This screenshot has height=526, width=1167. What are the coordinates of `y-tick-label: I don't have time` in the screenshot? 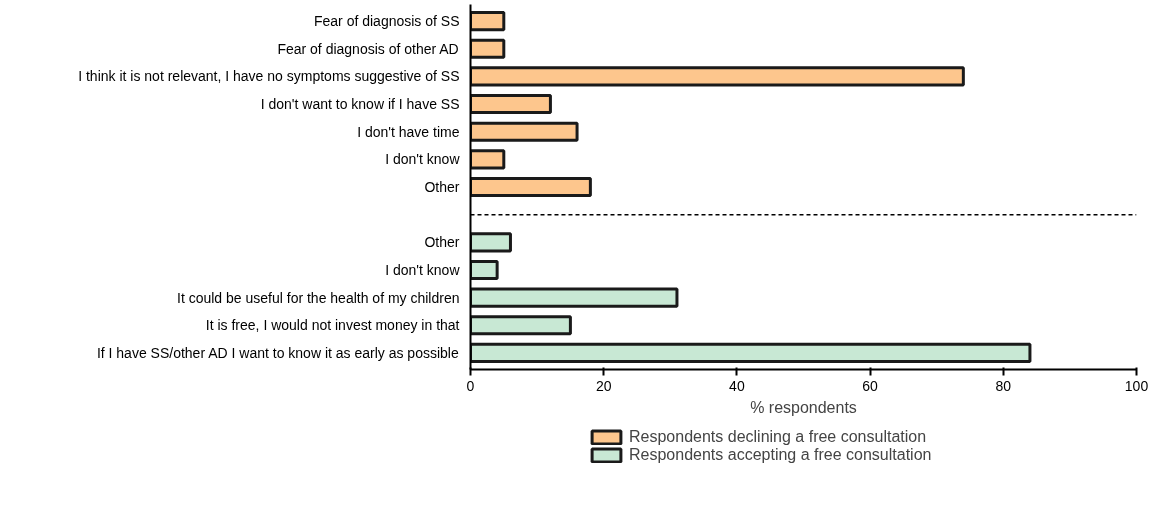 It's located at (408, 131).